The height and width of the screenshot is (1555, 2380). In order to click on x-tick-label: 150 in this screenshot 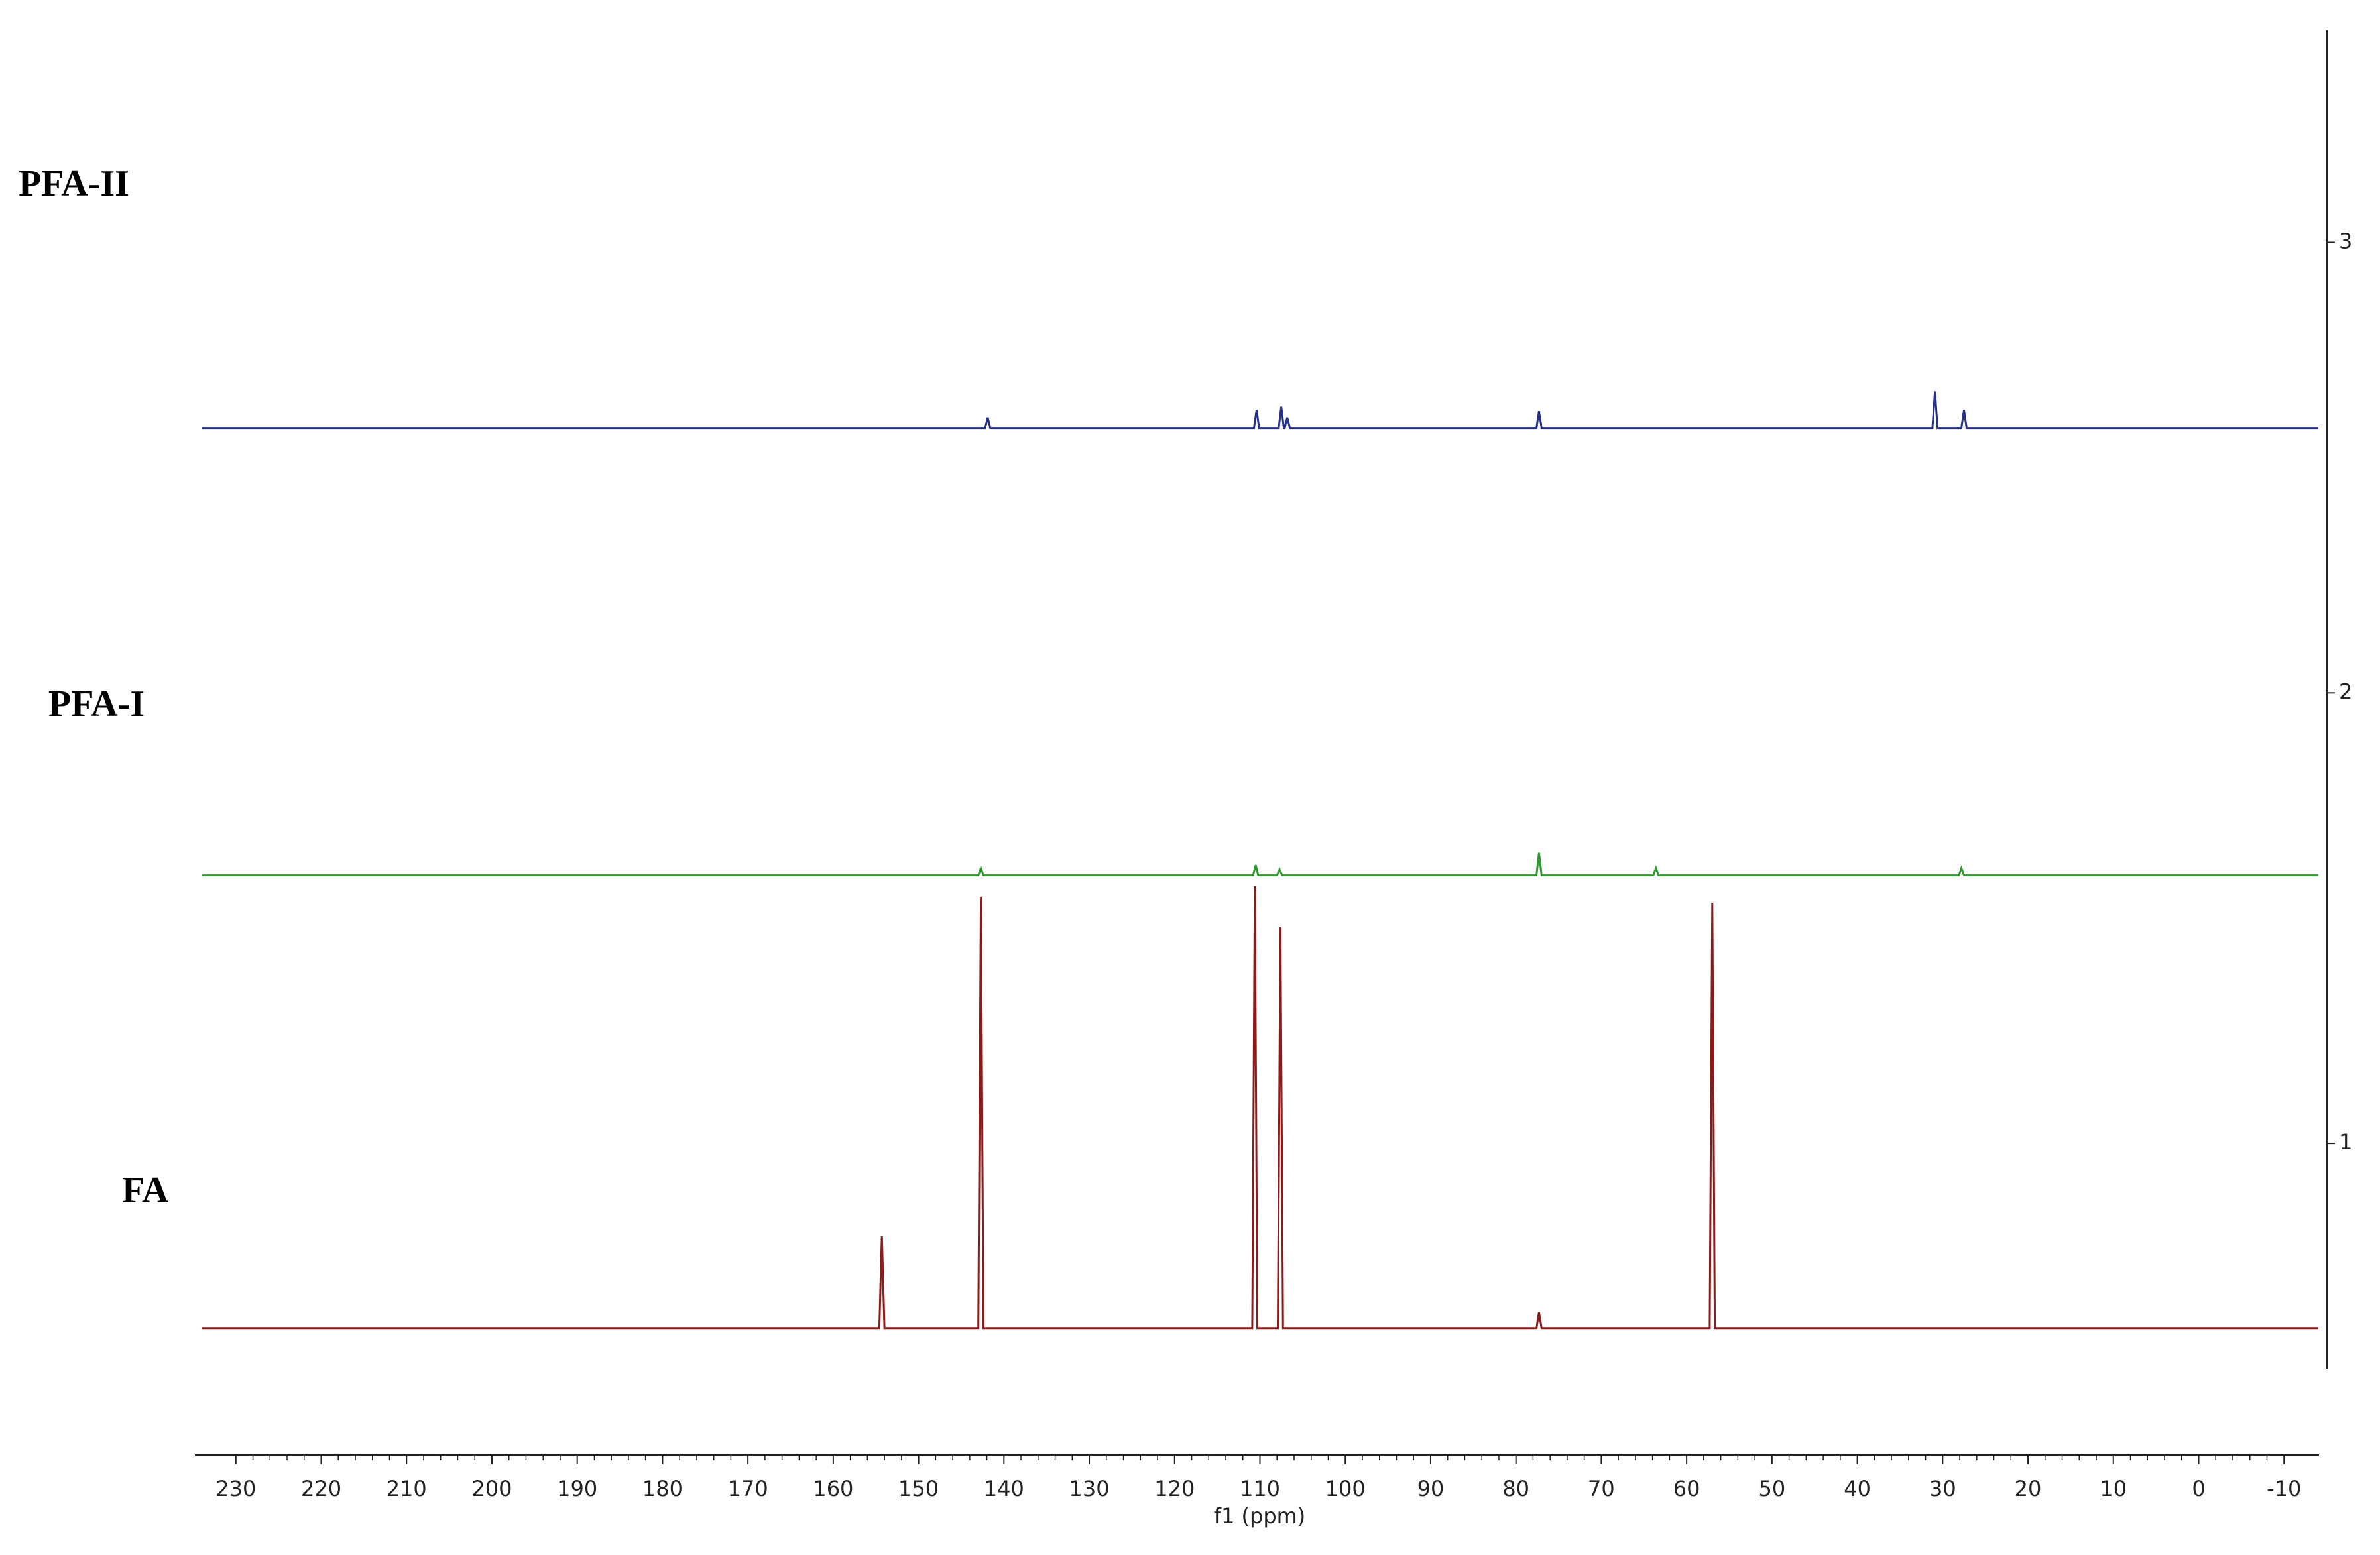, I will do `click(918, 1488)`.